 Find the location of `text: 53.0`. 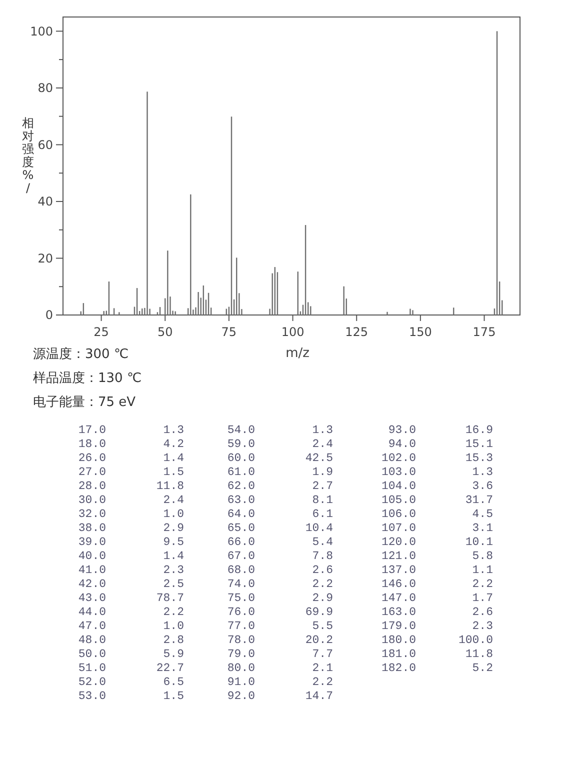

text: 53.0 is located at coordinates (92, 696).